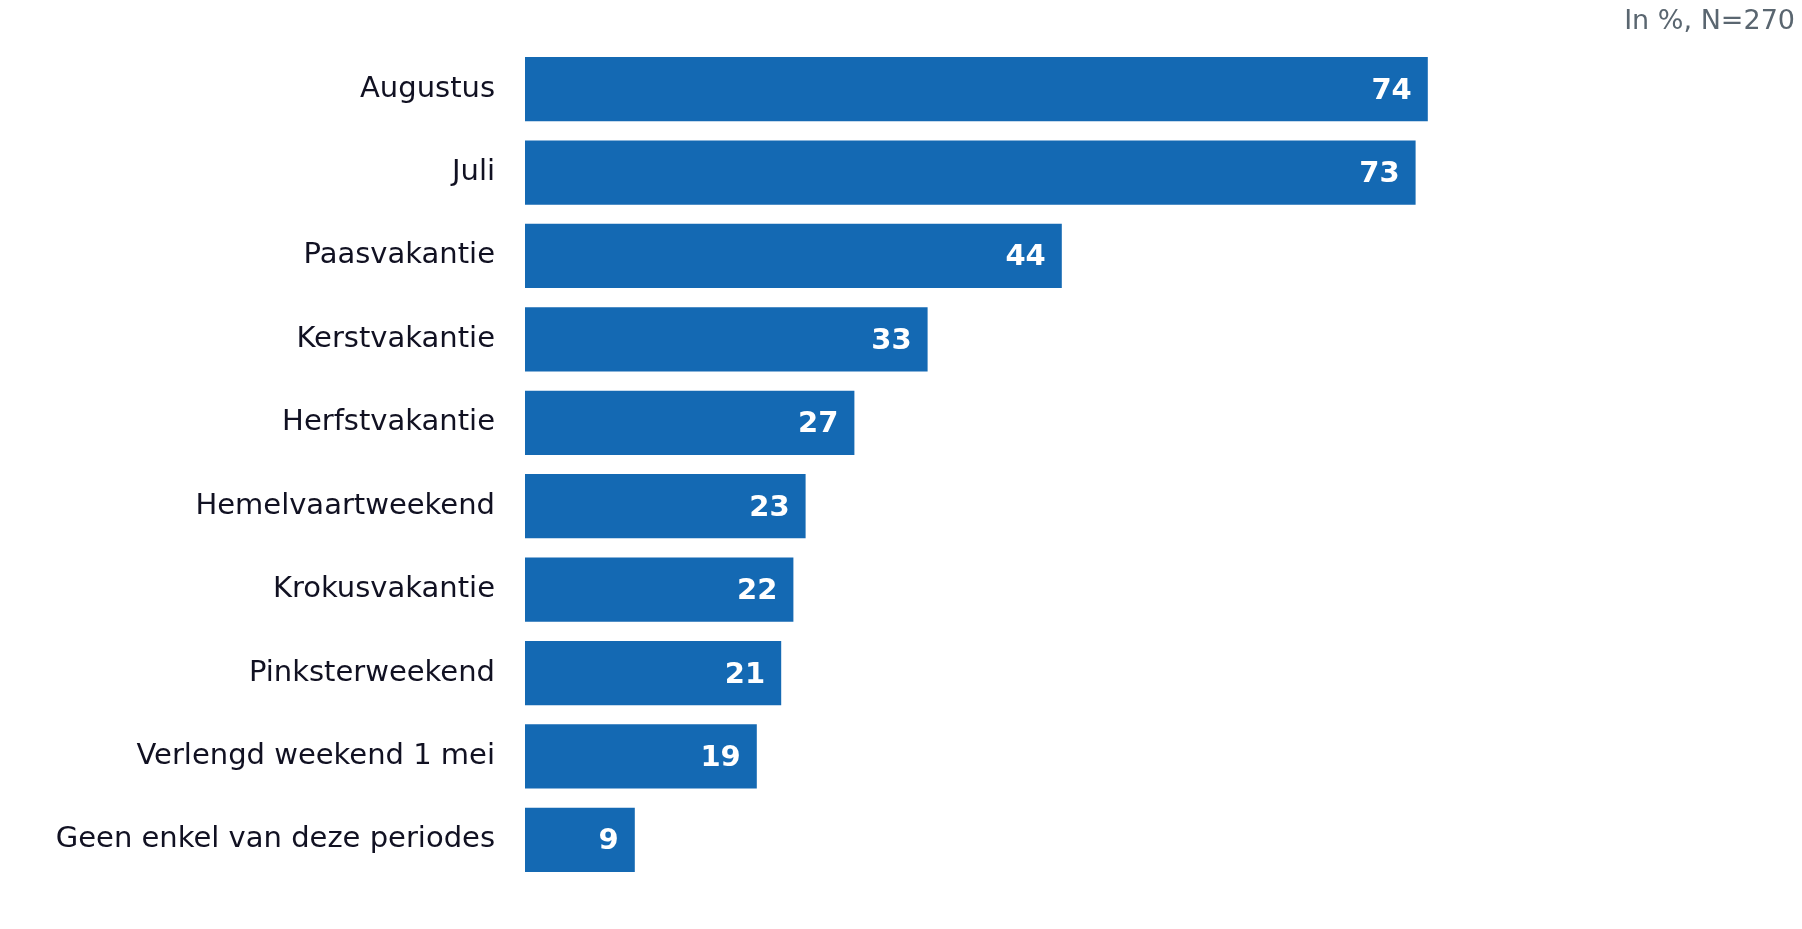  What do you see at coordinates (472, 170) in the screenshot?
I see `y-tick-label: Juli` at bounding box center [472, 170].